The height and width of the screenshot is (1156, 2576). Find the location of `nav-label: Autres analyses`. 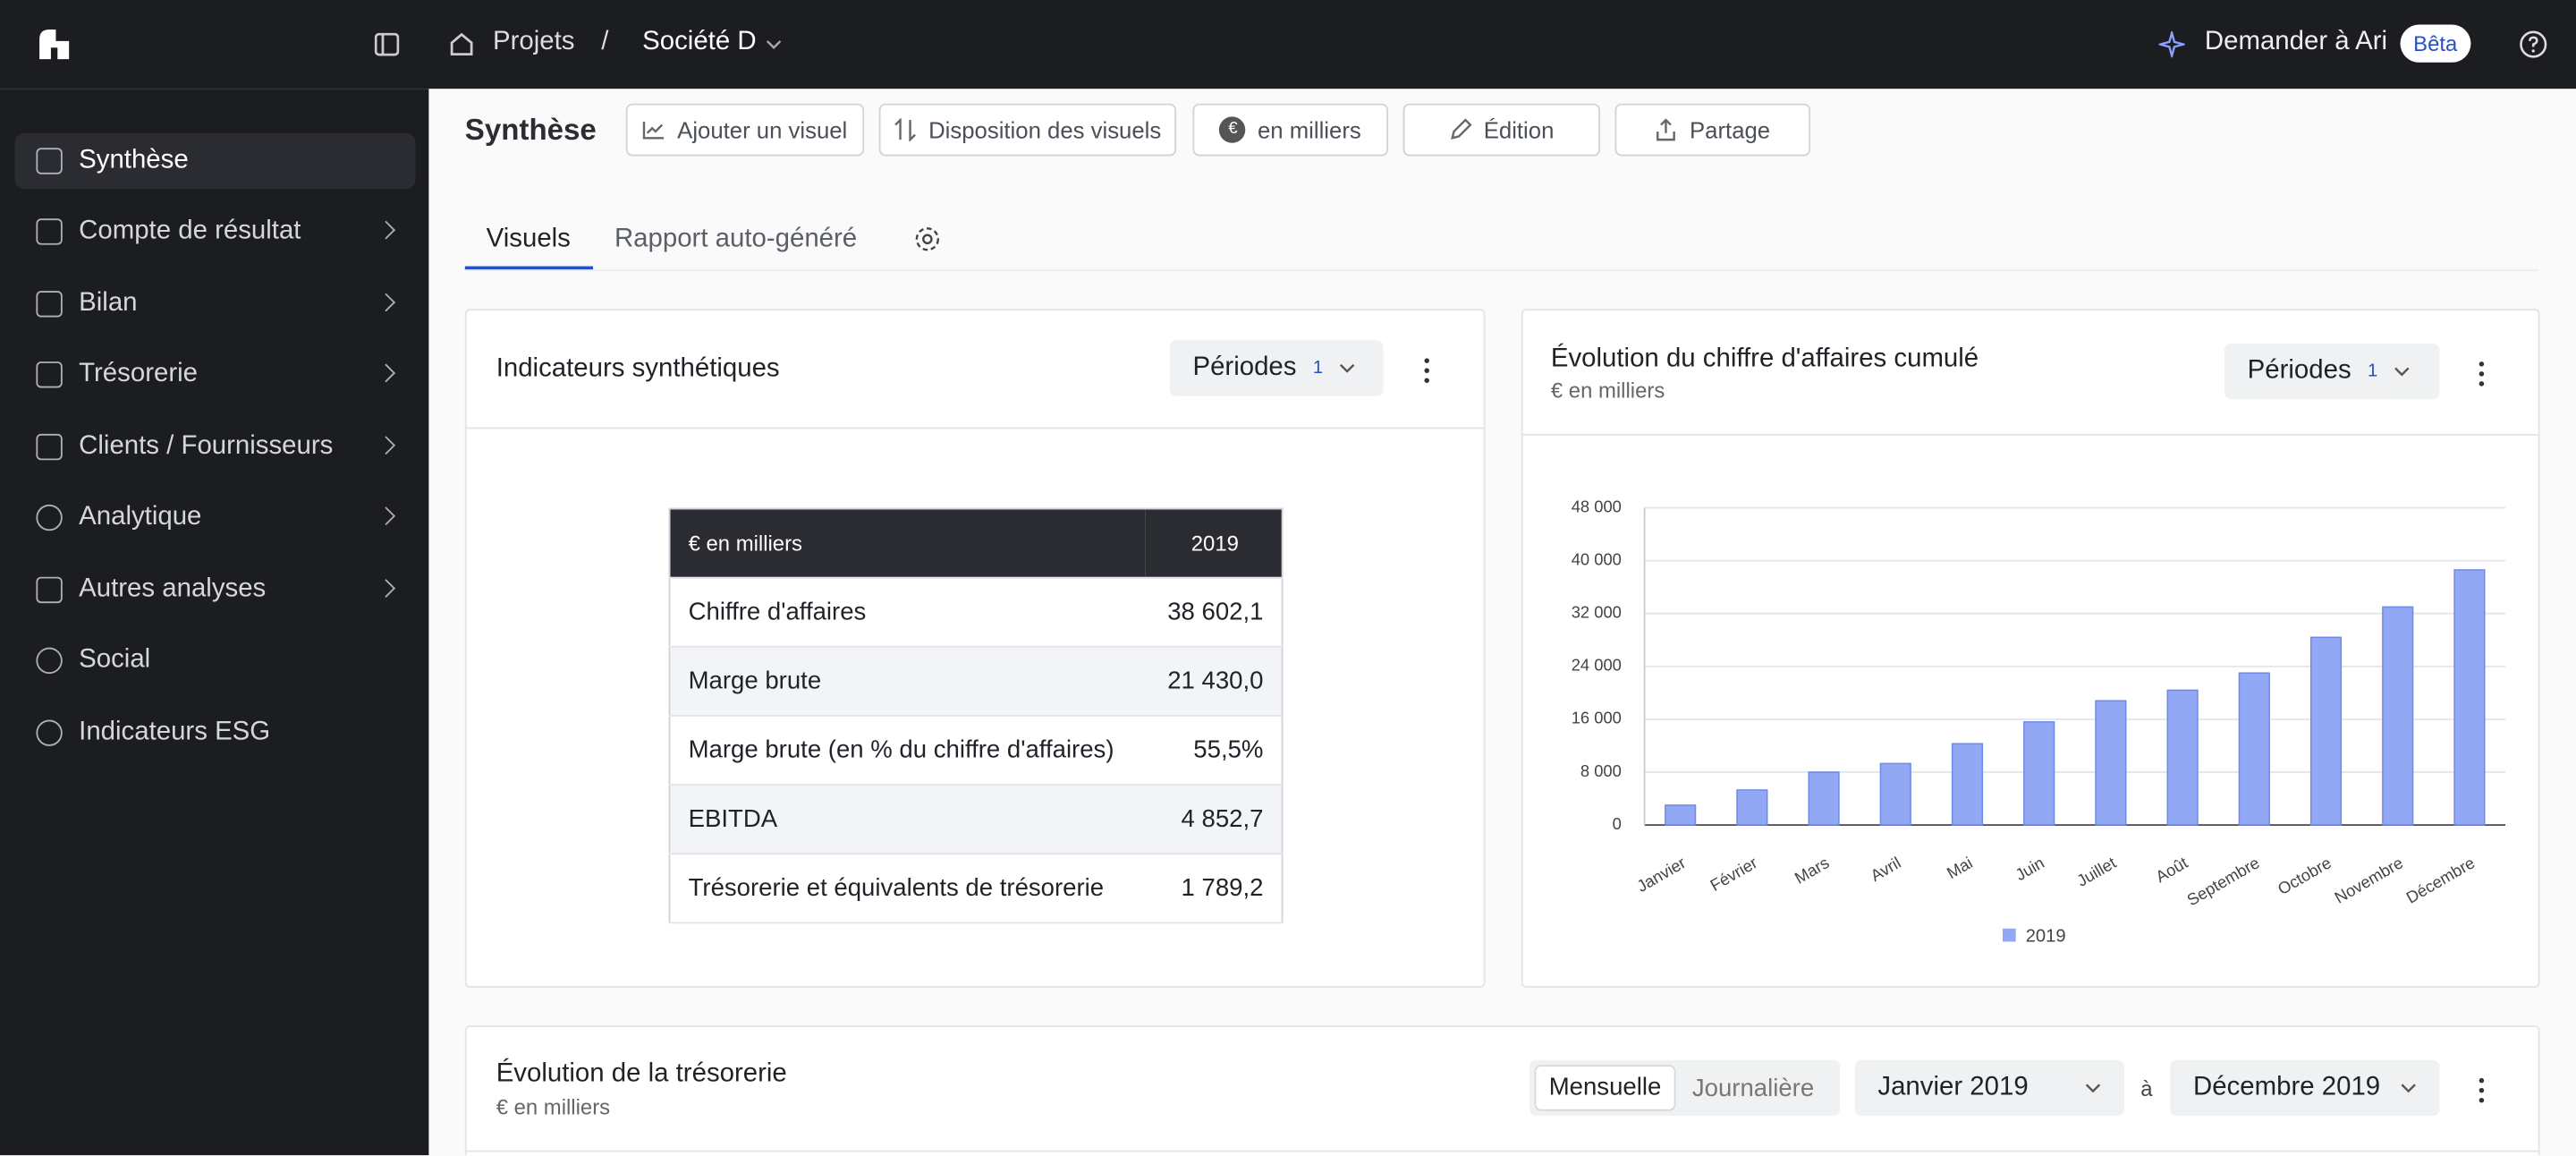

nav-label: Autres analyses is located at coordinates (173, 589).